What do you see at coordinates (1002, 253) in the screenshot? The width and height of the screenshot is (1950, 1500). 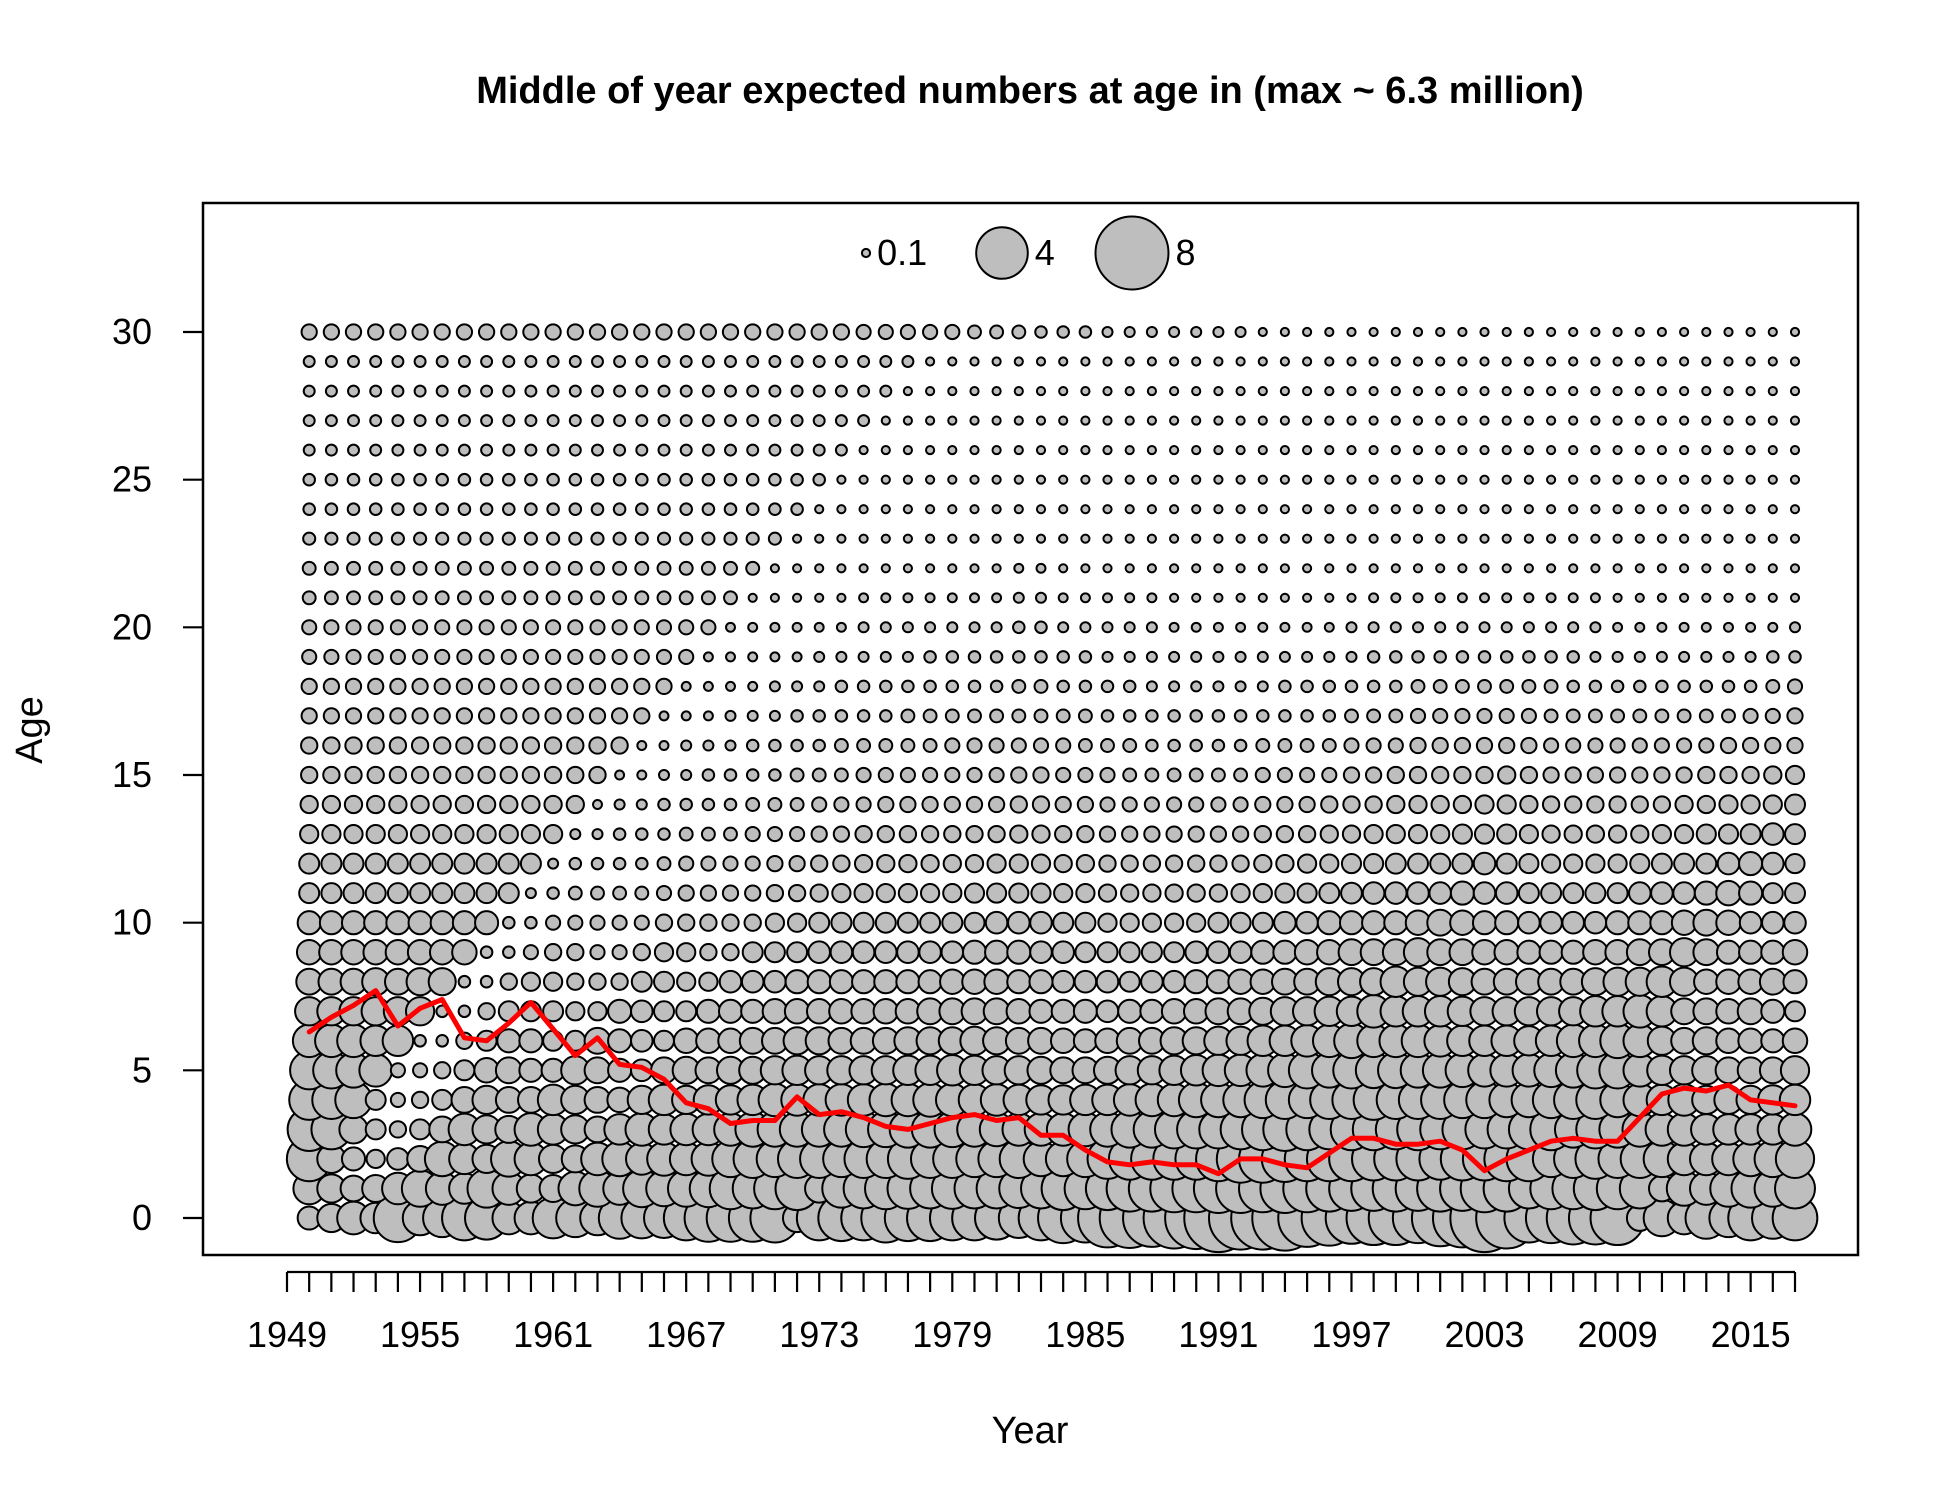 I see `legend-bubble` at bounding box center [1002, 253].